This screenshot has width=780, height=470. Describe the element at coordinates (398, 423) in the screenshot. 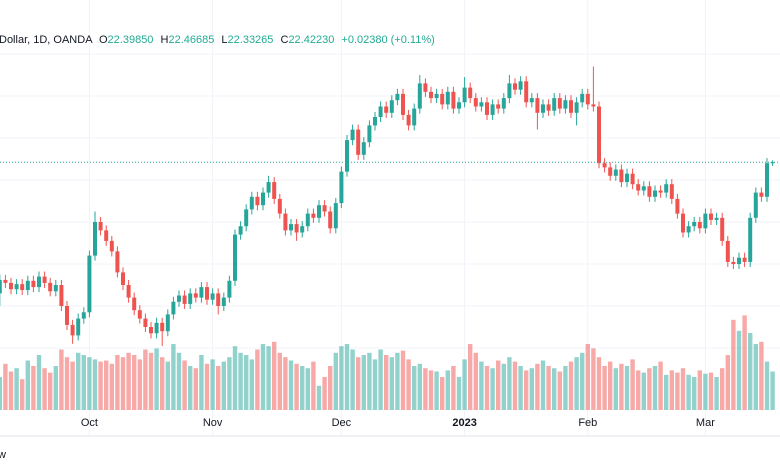

I see `time-axis: Oct Nov Dec 2023 Feb Mar` at that location.